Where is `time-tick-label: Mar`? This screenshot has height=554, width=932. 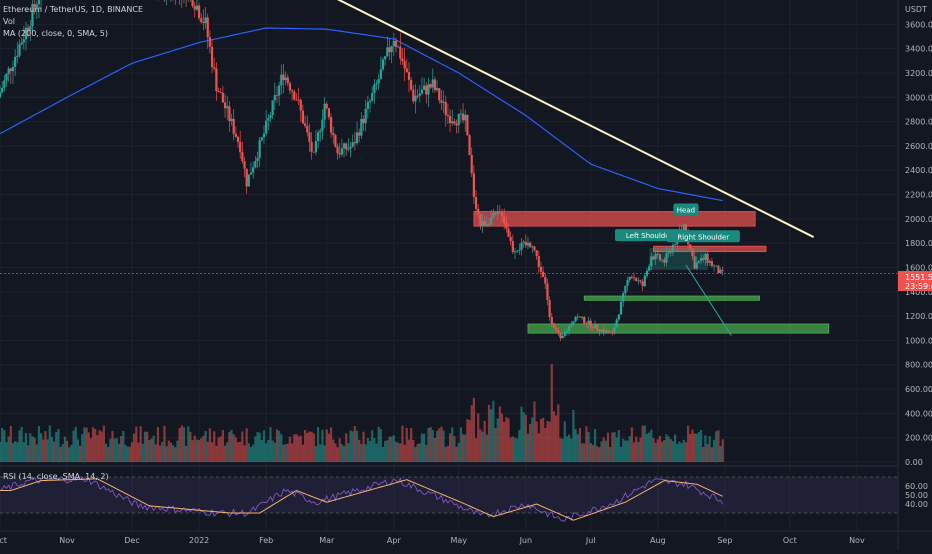 time-tick-label: Mar is located at coordinates (327, 540).